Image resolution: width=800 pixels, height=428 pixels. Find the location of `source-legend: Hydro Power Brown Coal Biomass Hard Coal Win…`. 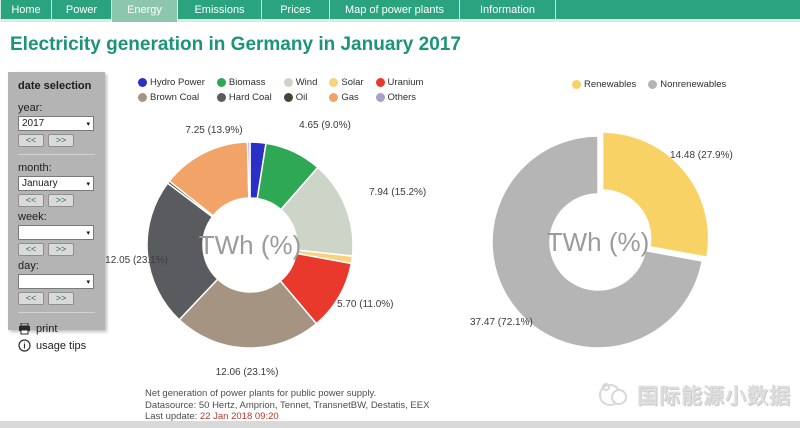

source-legend: Hydro Power Brown Coal Biomass Hard Coal Win… is located at coordinates (280, 90).